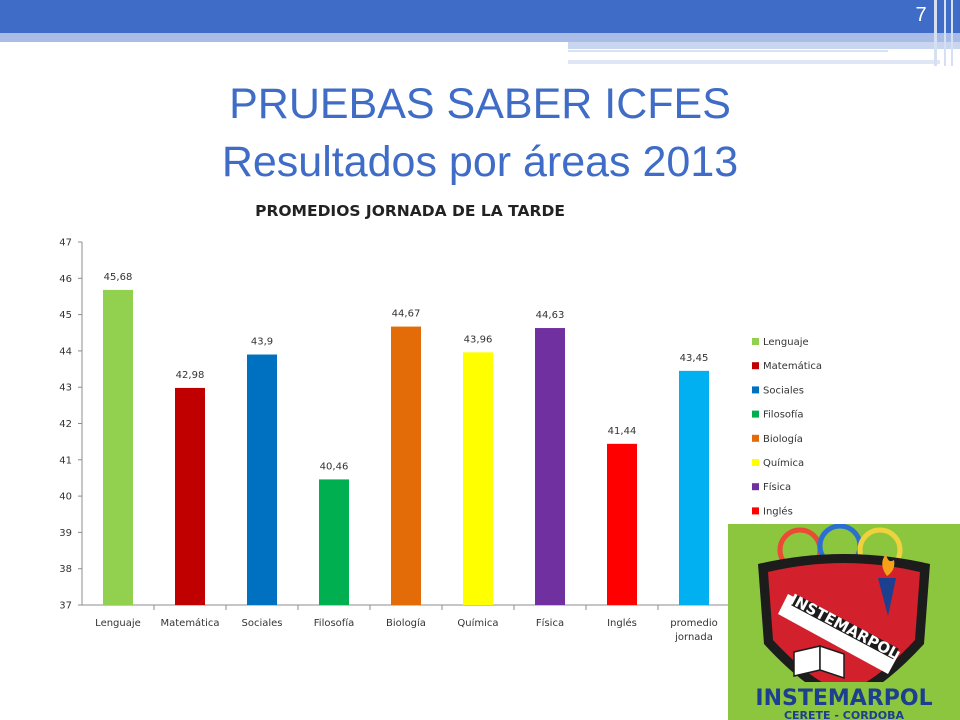 Image resolution: width=960 pixels, height=720 pixels. What do you see at coordinates (118, 623) in the screenshot?
I see `x-tick-label: Lenguaje` at bounding box center [118, 623].